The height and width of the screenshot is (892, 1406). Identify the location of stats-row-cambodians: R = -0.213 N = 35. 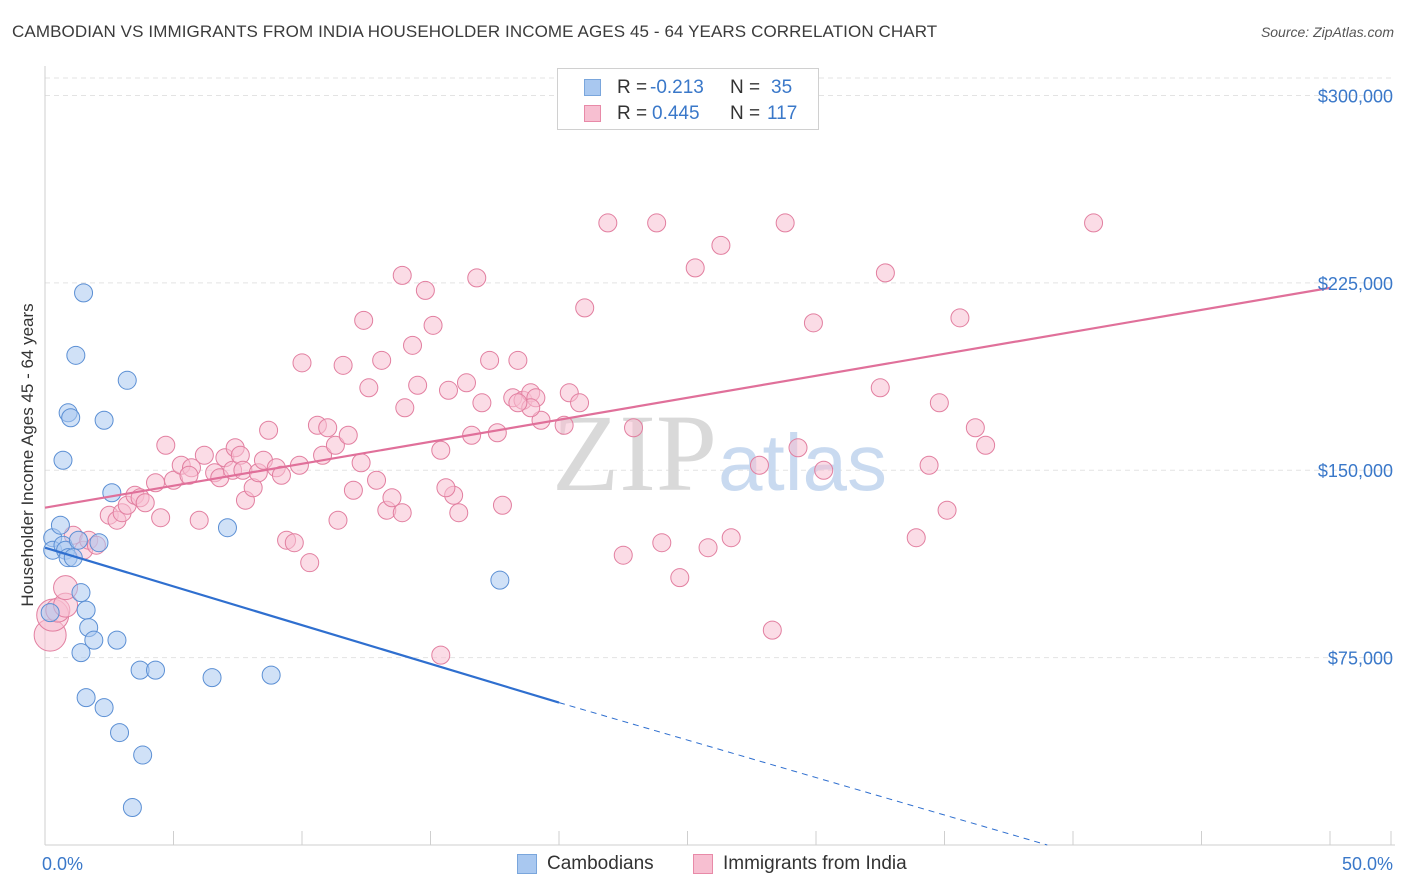
(688, 88).